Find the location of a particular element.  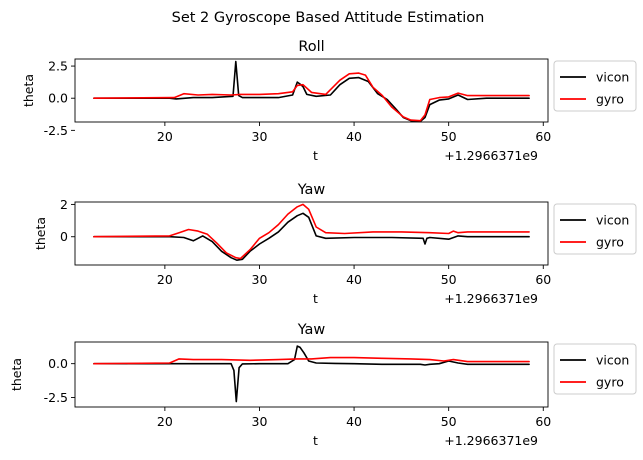

subplot-title: Roll is located at coordinates (311, 47).